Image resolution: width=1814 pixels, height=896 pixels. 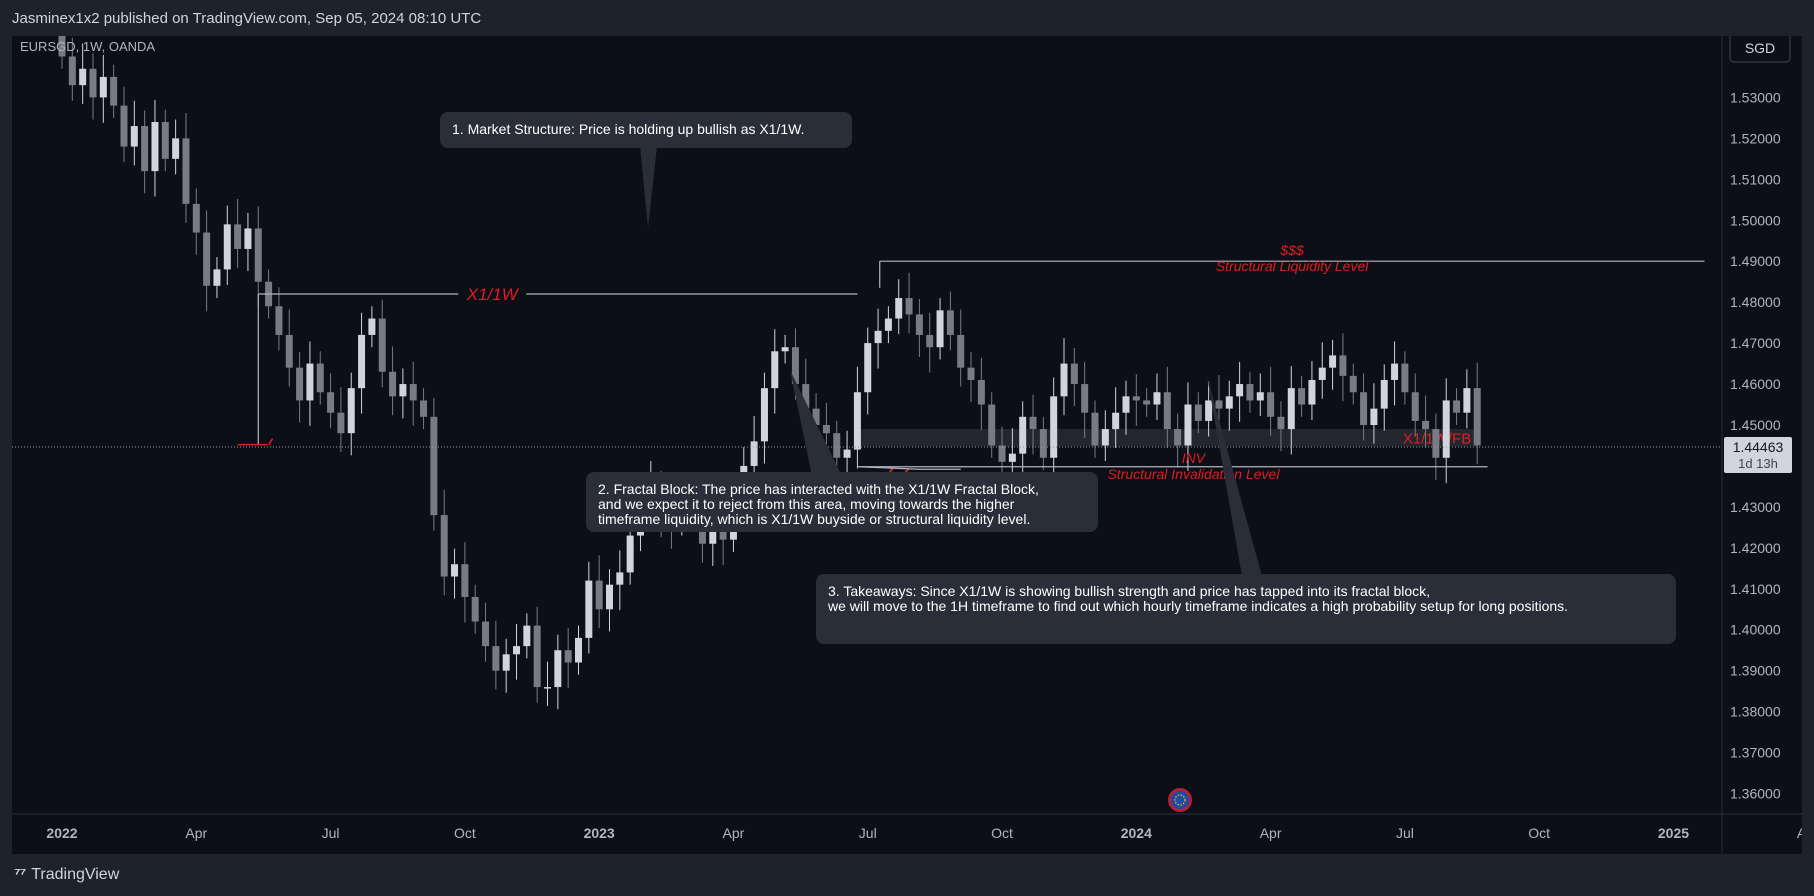 I want to click on currency-button: SGD, so click(x=1760, y=49).